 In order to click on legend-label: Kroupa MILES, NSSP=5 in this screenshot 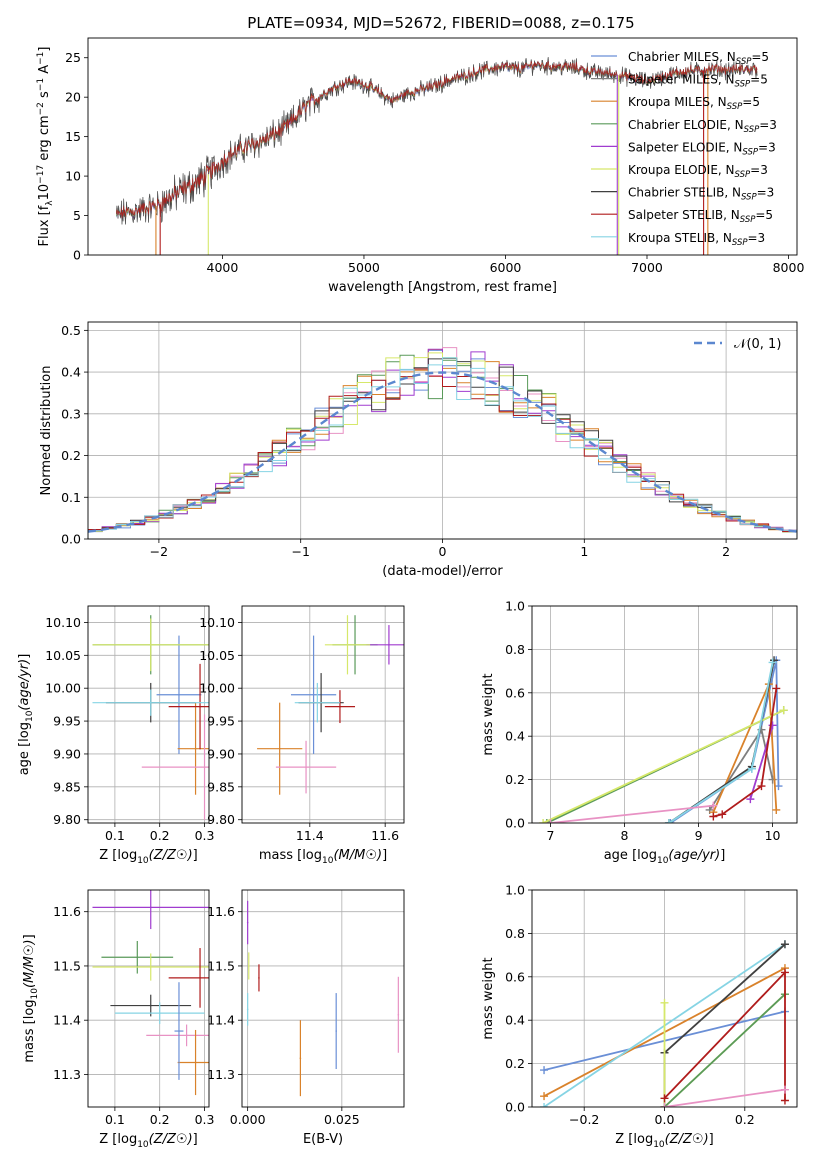, I will do `click(694, 103)`.